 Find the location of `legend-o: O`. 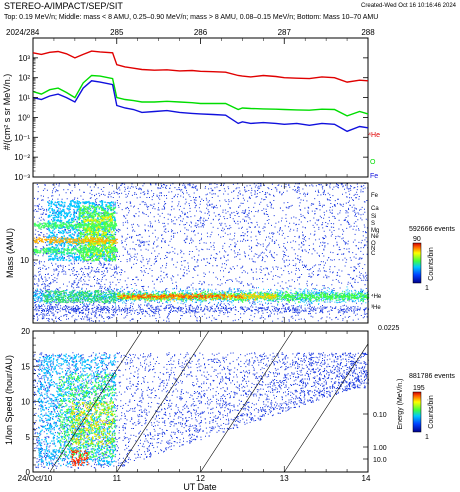

legend-o: O is located at coordinates (373, 162).